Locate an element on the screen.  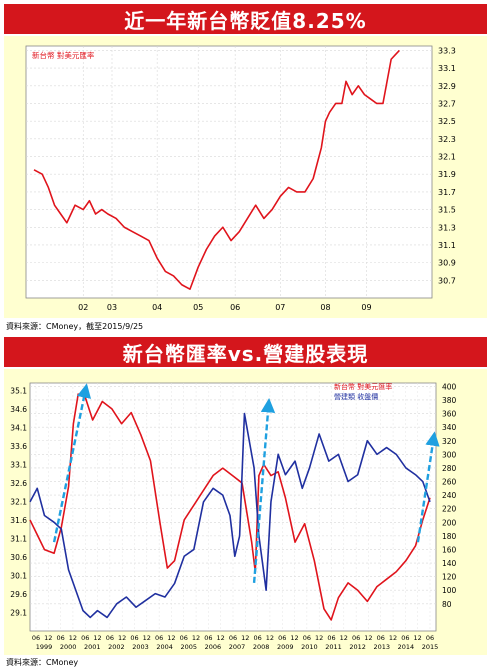
x-year-label: 2010 is located at coordinates (309, 647).